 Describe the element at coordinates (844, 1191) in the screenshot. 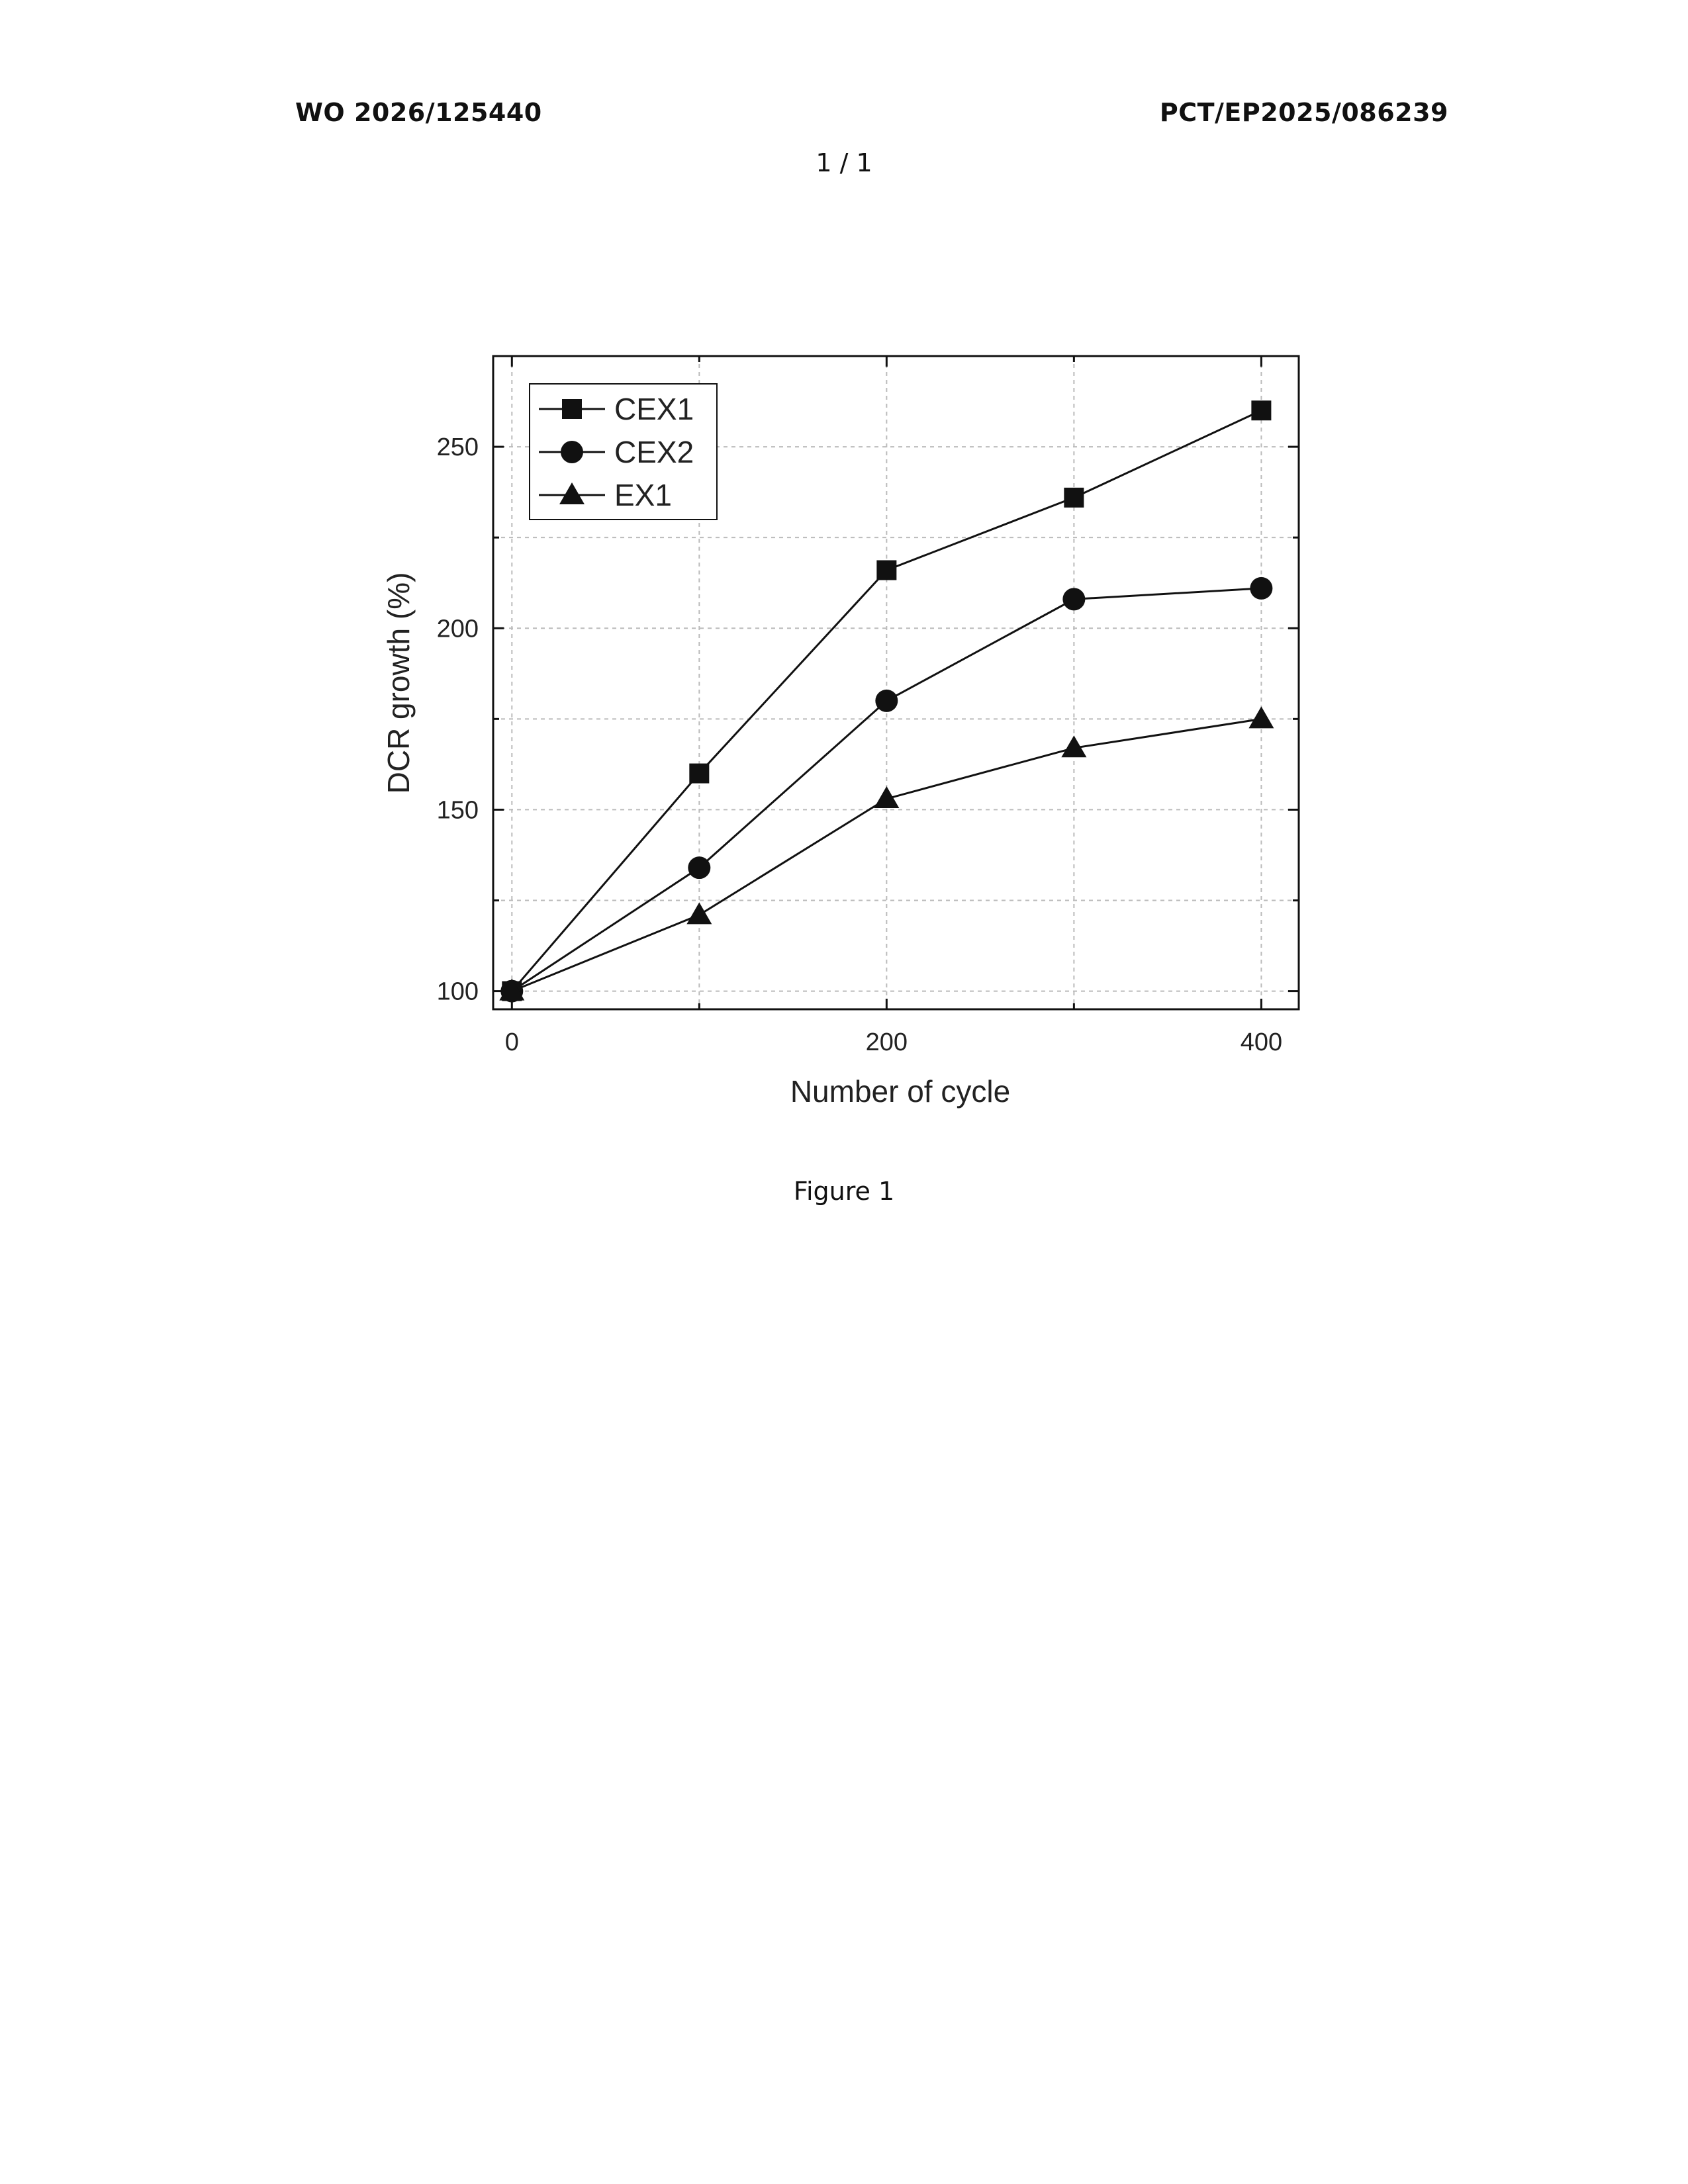

I see `figure-caption: Figure 1` at that location.